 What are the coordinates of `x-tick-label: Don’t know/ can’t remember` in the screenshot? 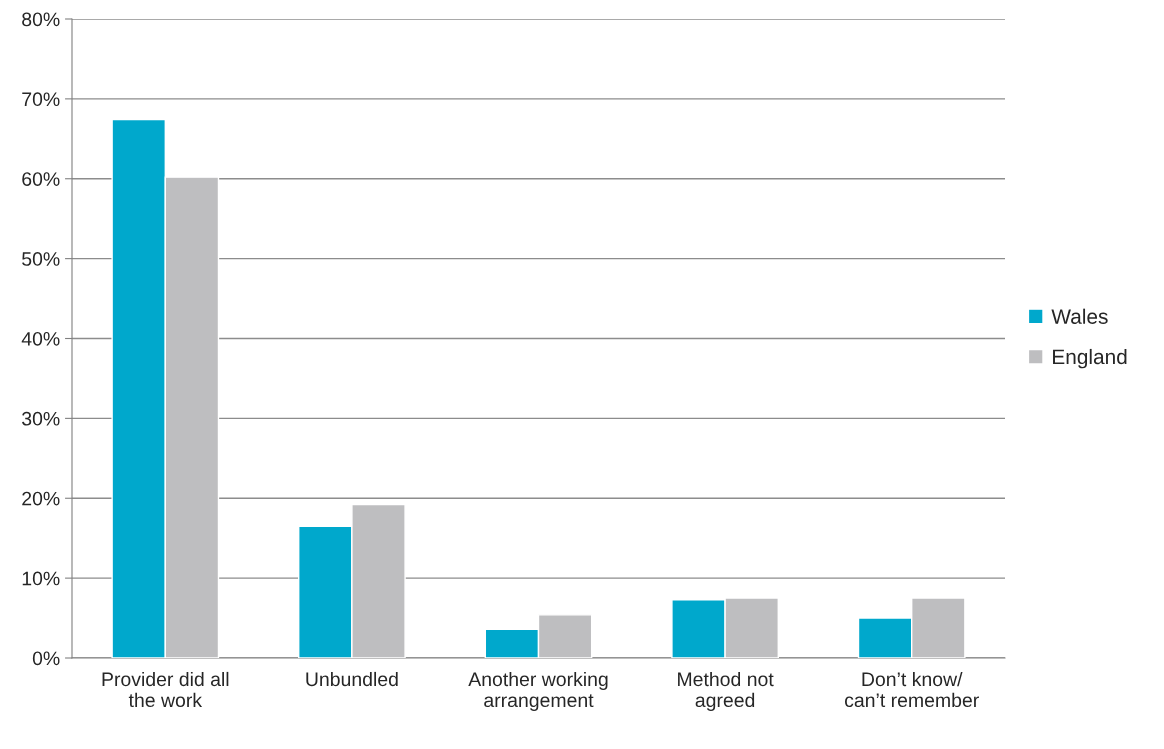 It's located at (911, 689).